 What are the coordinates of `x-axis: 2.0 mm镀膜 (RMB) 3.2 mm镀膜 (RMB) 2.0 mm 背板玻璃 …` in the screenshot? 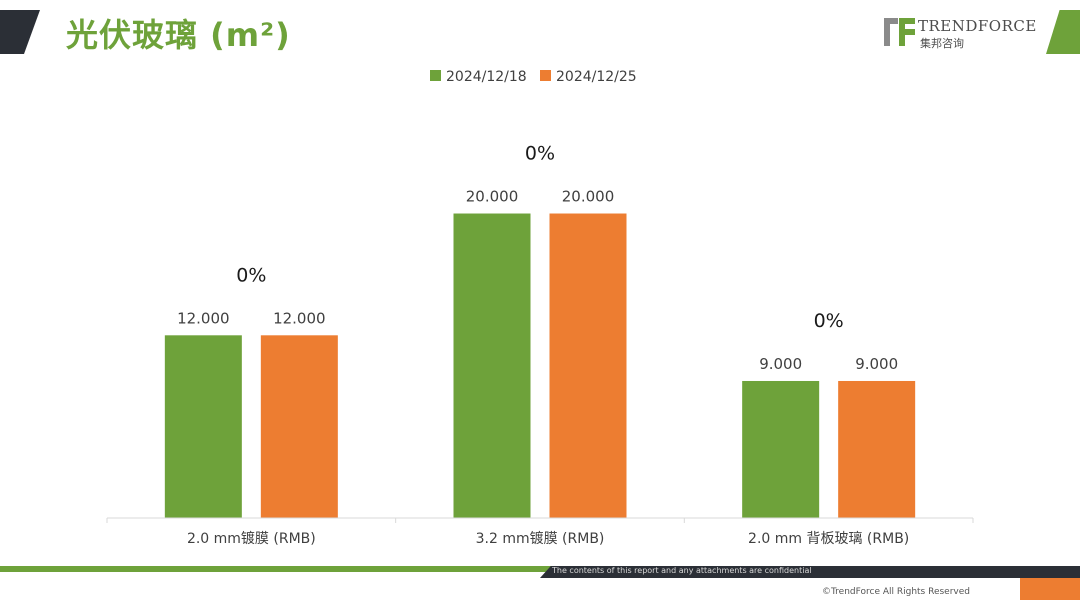 It's located at (540, 532).